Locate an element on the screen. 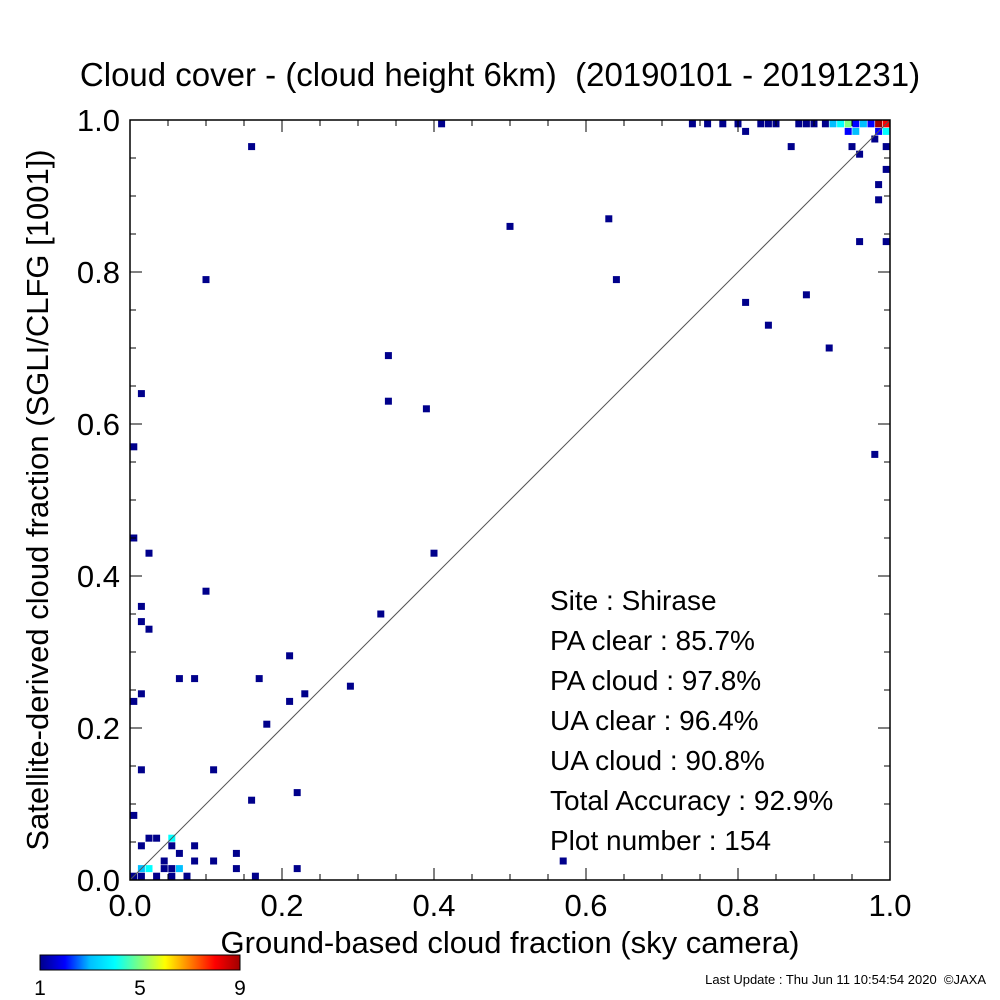 The width and height of the screenshot is (1000, 1000). stat-value: 154 is located at coordinates (744, 840).